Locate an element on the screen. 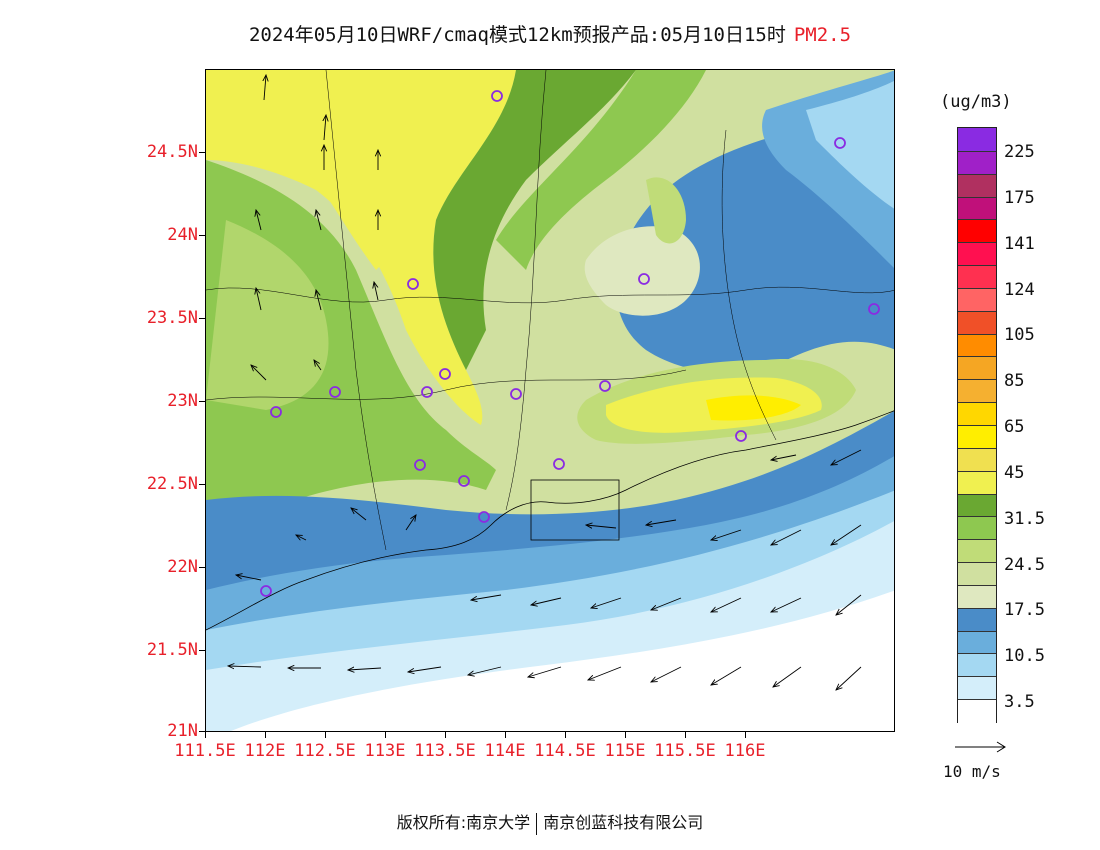  lon-label: 113E is located at coordinates (385, 751).